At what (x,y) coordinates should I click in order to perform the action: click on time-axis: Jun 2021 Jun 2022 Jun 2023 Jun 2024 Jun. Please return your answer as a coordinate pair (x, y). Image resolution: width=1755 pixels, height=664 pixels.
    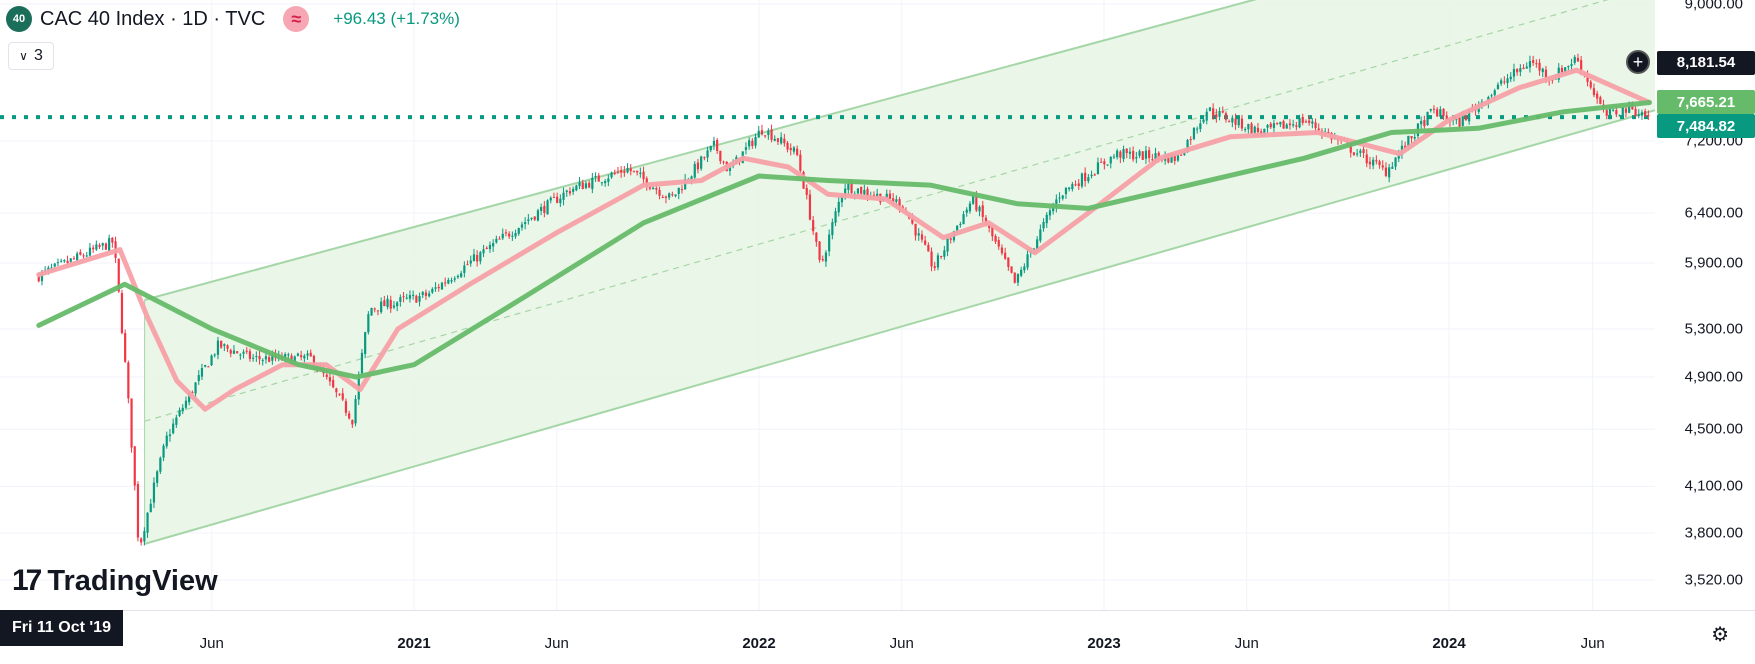
    Looking at the image, I should click on (877, 637).